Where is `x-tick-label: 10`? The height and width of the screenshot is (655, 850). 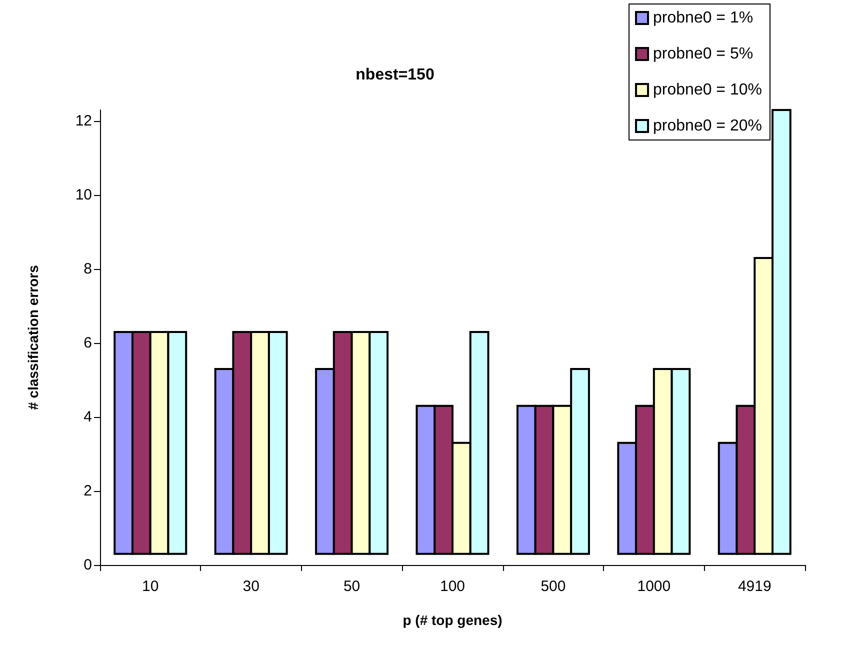
x-tick-label: 10 is located at coordinates (150, 586).